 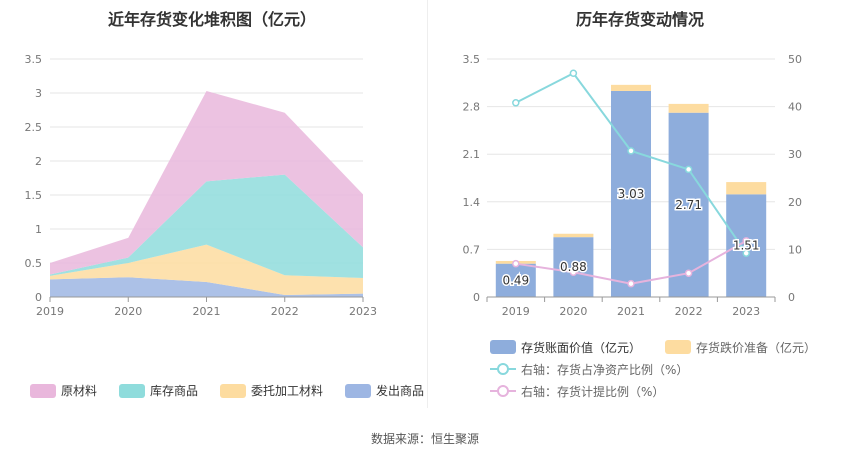 What do you see at coordinates (79, 391) in the screenshot?
I see `legend-label-raw: 原材料` at bounding box center [79, 391].